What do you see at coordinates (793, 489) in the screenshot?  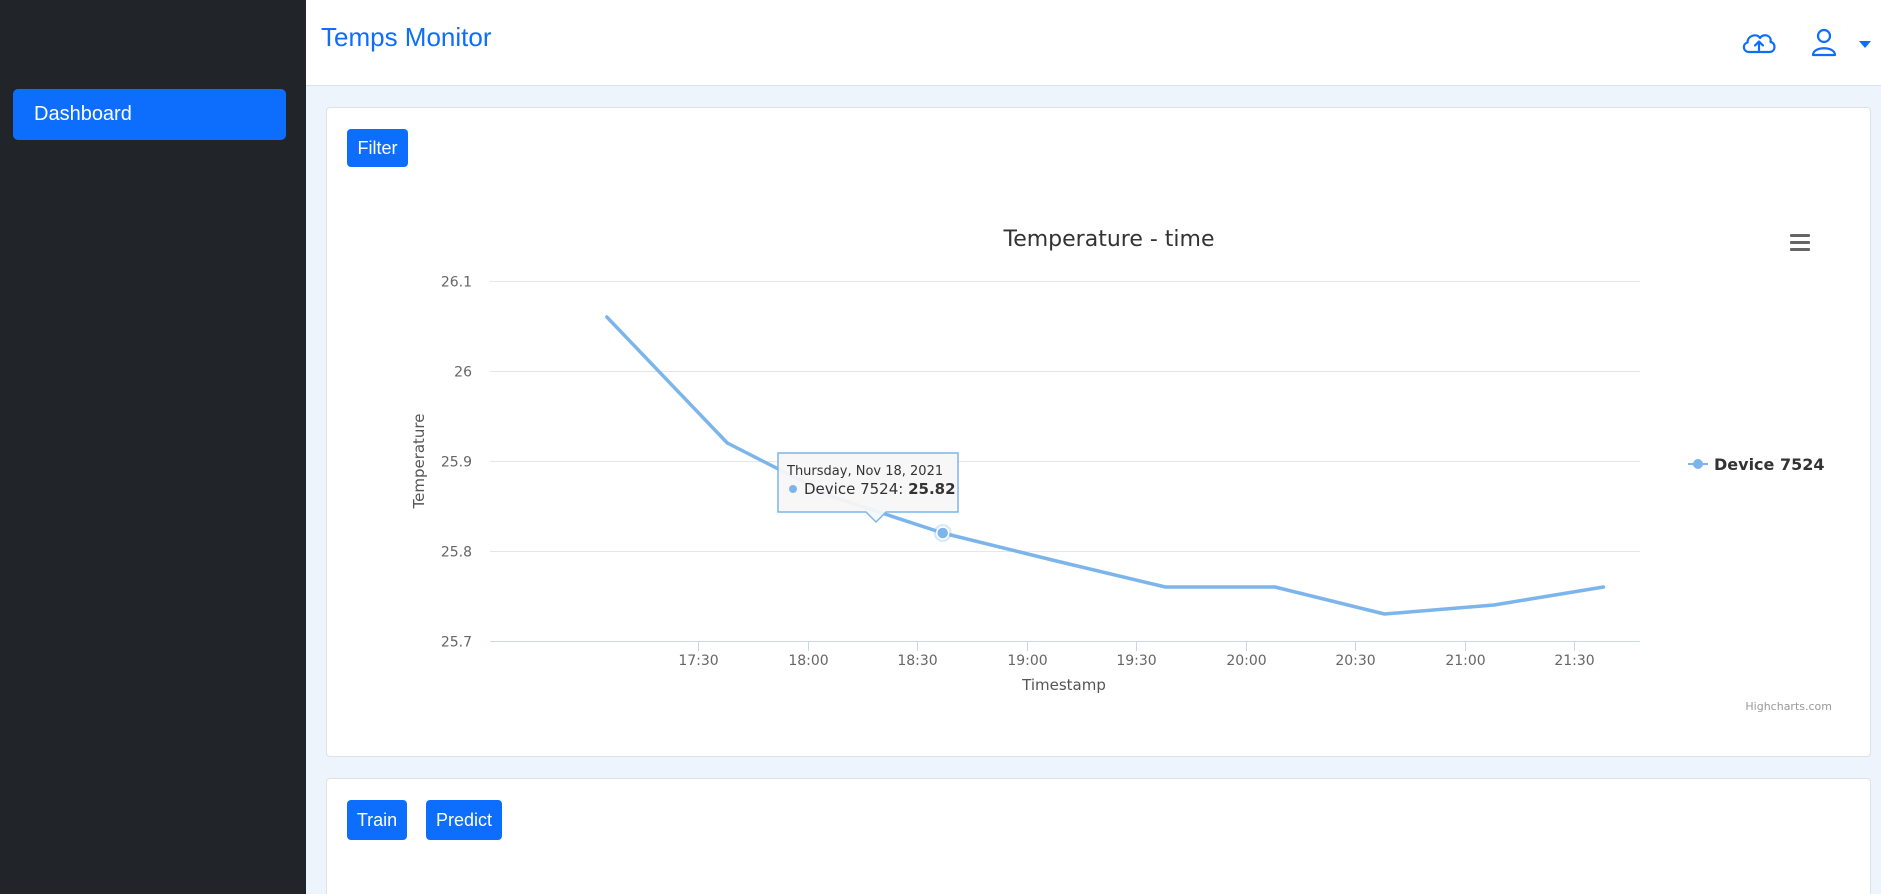 I see `tooltip-marker` at bounding box center [793, 489].